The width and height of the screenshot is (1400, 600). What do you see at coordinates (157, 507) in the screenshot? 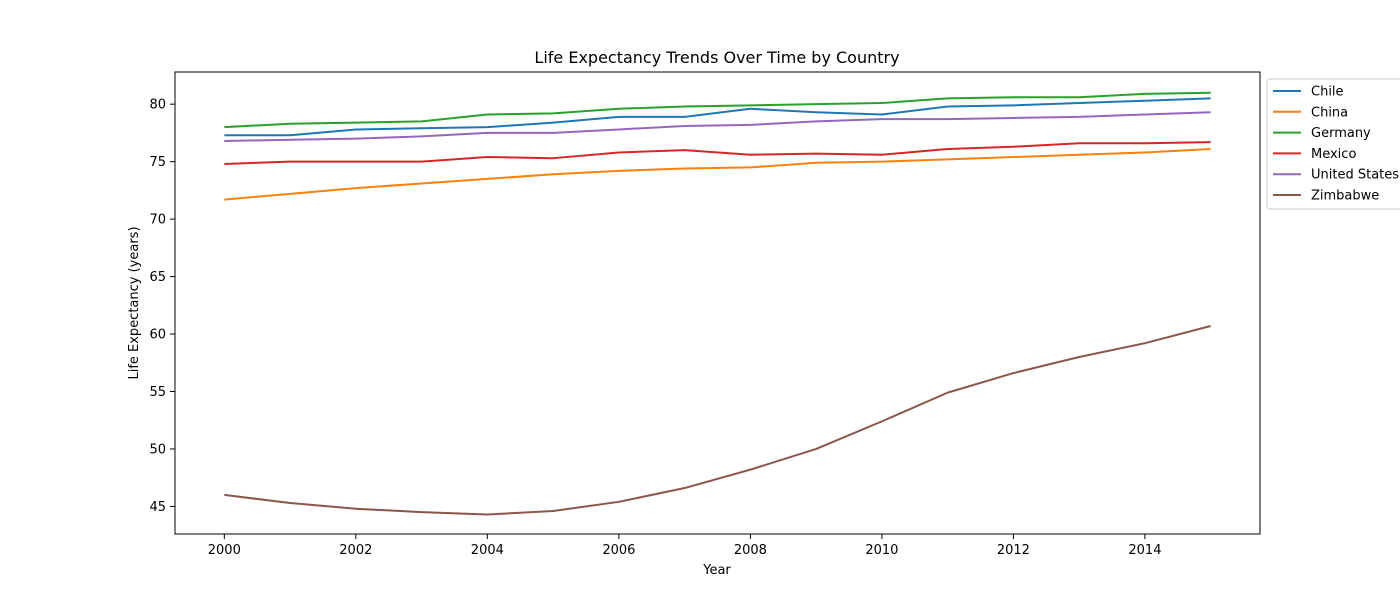
I see `y-tick-label: 45` at bounding box center [157, 507].